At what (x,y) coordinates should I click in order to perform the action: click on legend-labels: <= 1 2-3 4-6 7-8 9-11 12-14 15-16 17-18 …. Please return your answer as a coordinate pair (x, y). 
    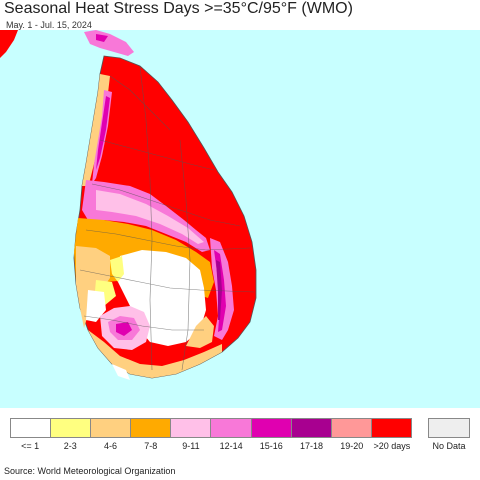
    Looking at the image, I should click on (211, 448).